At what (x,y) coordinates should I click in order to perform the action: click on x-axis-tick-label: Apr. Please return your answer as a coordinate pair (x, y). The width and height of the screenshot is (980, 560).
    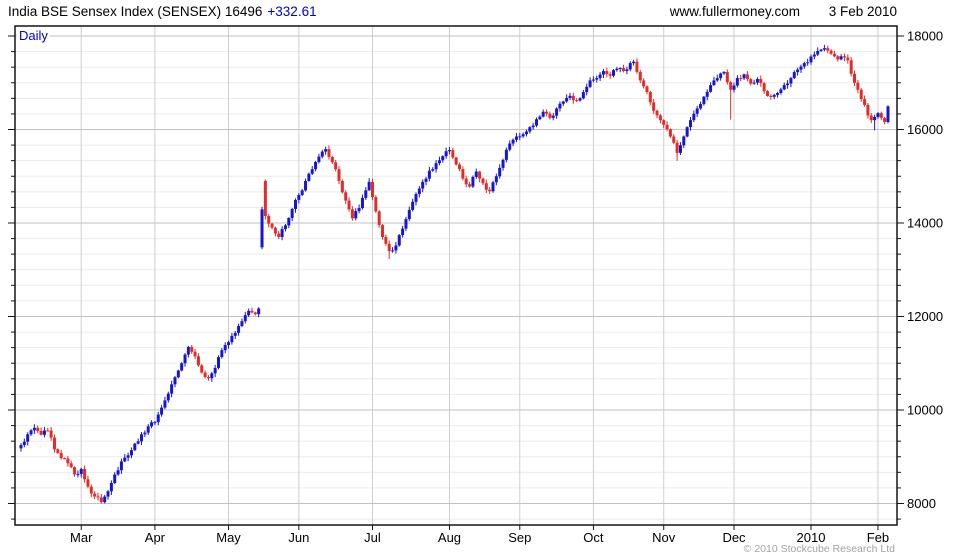
    Looking at the image, I should click on (155, 537).